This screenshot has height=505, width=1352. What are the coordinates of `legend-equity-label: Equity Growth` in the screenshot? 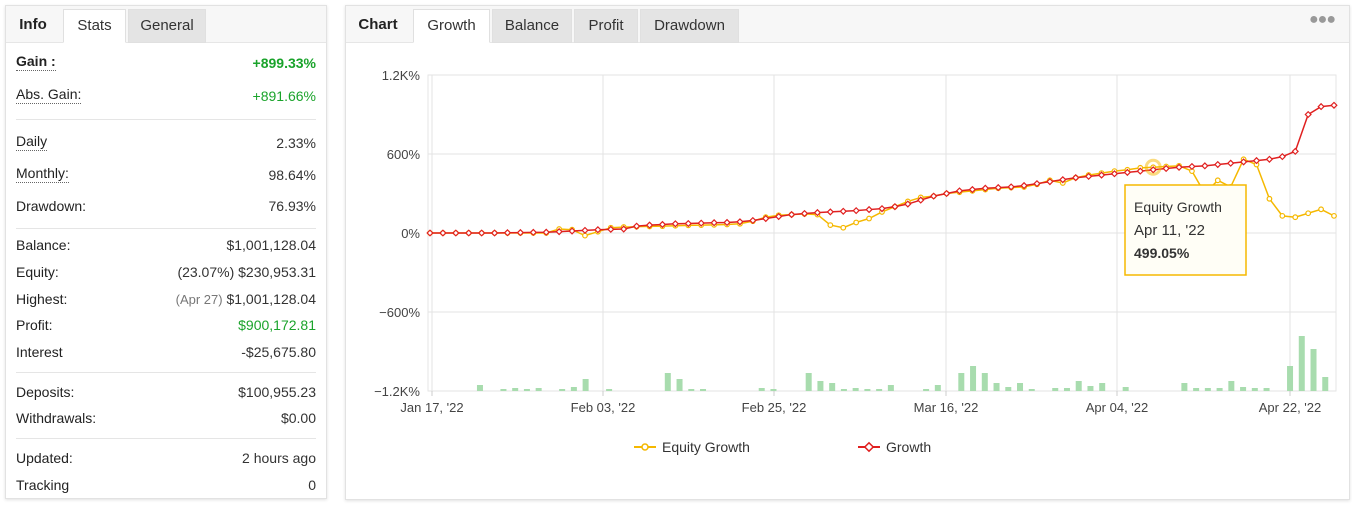 It's located at (706, 447).